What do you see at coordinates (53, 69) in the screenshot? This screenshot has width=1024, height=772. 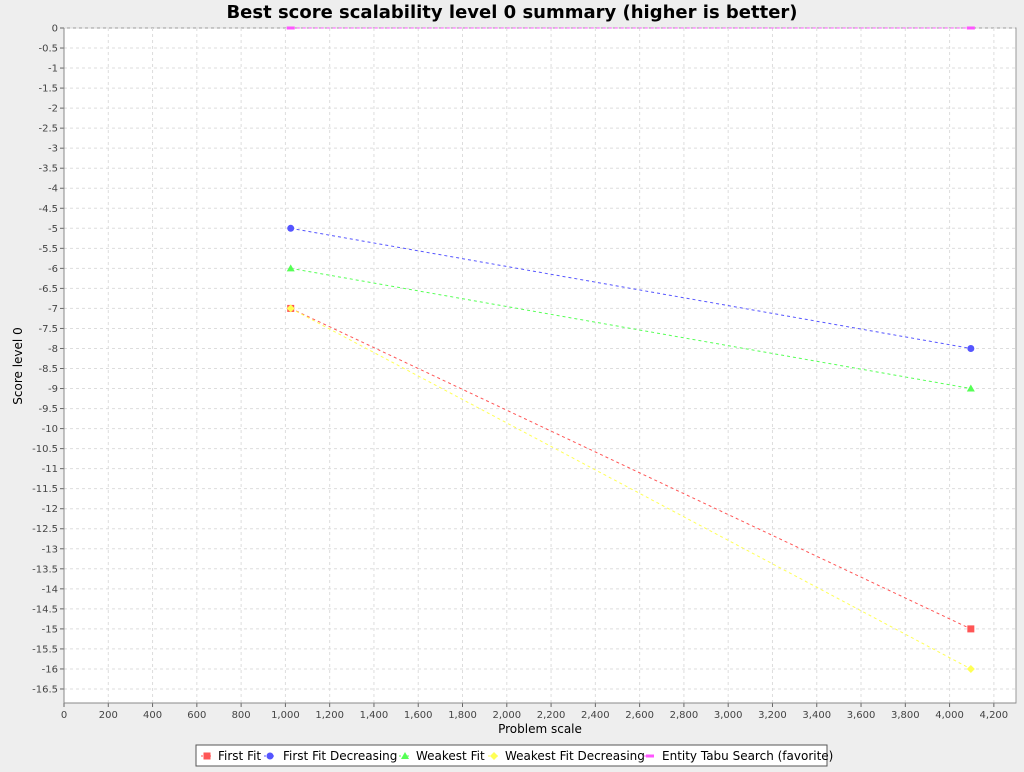 I see `y-tick-label: -1` at bounding box center [53, 69].